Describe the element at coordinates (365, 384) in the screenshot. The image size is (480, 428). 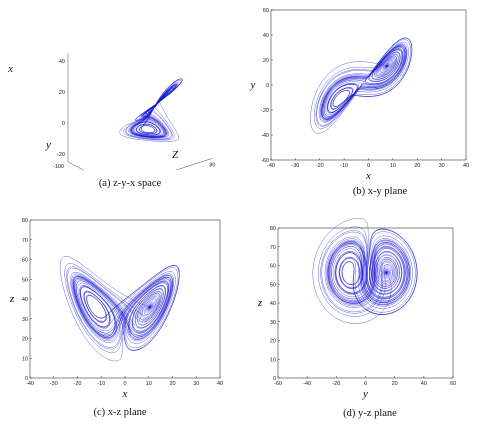
I see `chart-d-xtick-label: 0` at that location.